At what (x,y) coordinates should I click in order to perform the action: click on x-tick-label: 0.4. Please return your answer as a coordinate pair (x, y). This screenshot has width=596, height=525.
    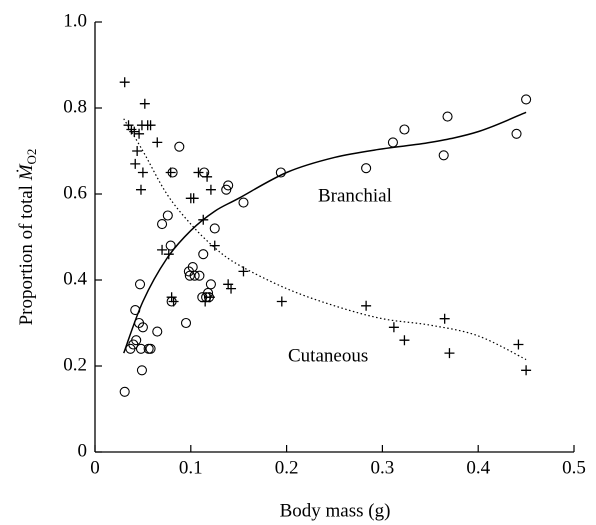
    Looking at the image, I should click on (478, 467).